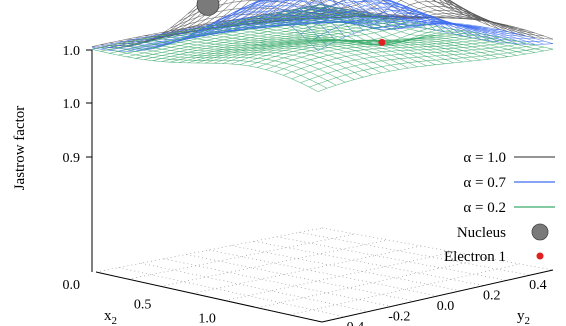  What do you see at coordinates (484, 183) in the screenshot?
I see `legend-label-alpha-07: α = 0.7` at bounding box center [484, 183].